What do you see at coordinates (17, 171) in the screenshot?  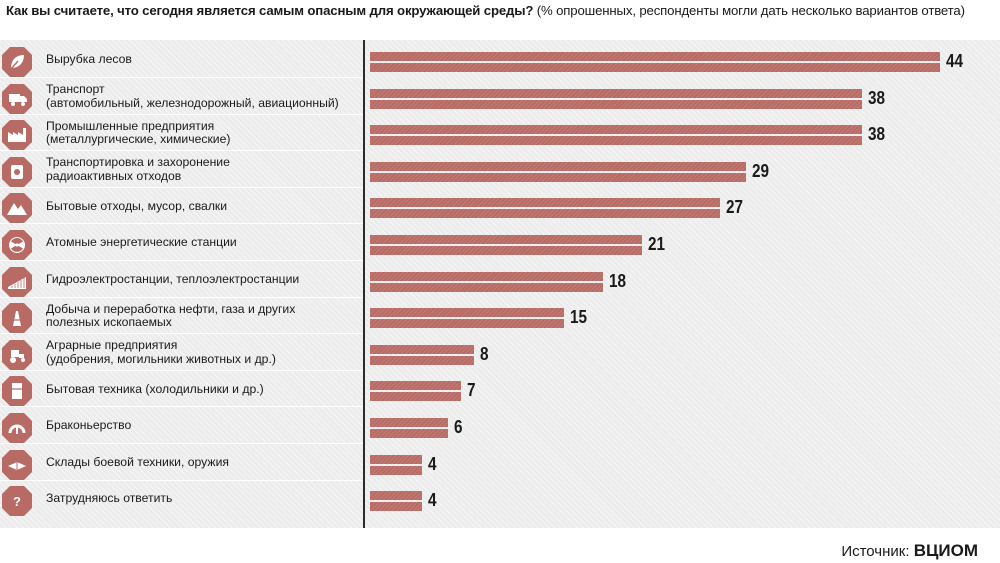 I see `radioactive-barrel-icon` at bounding box center [17, 171].